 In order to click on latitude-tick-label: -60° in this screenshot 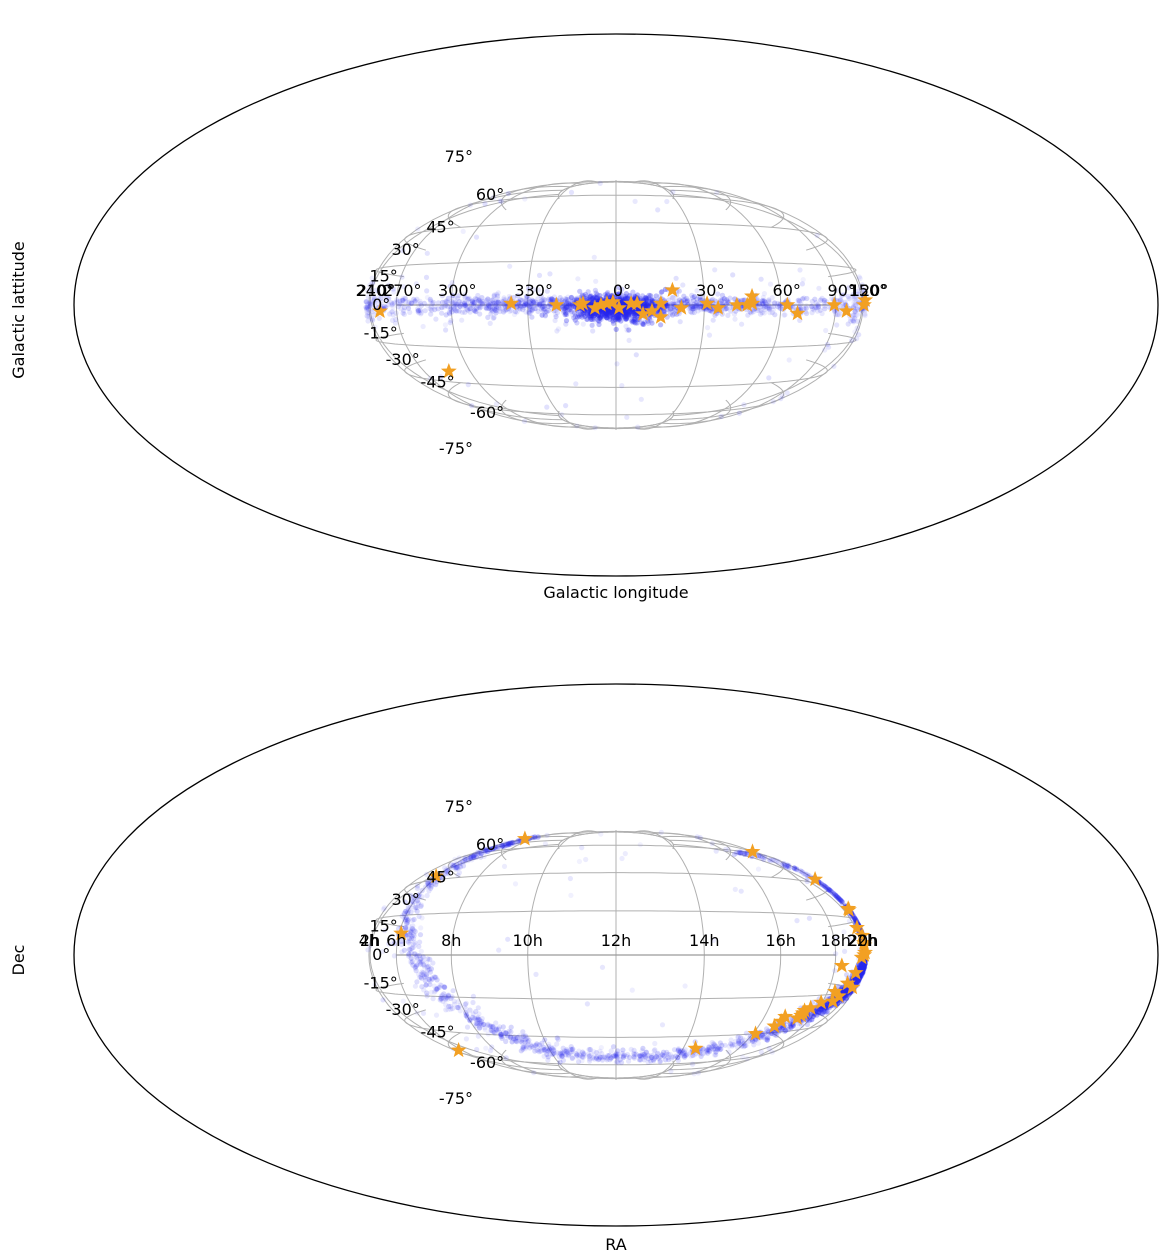, I will do `click(487, 412)`.